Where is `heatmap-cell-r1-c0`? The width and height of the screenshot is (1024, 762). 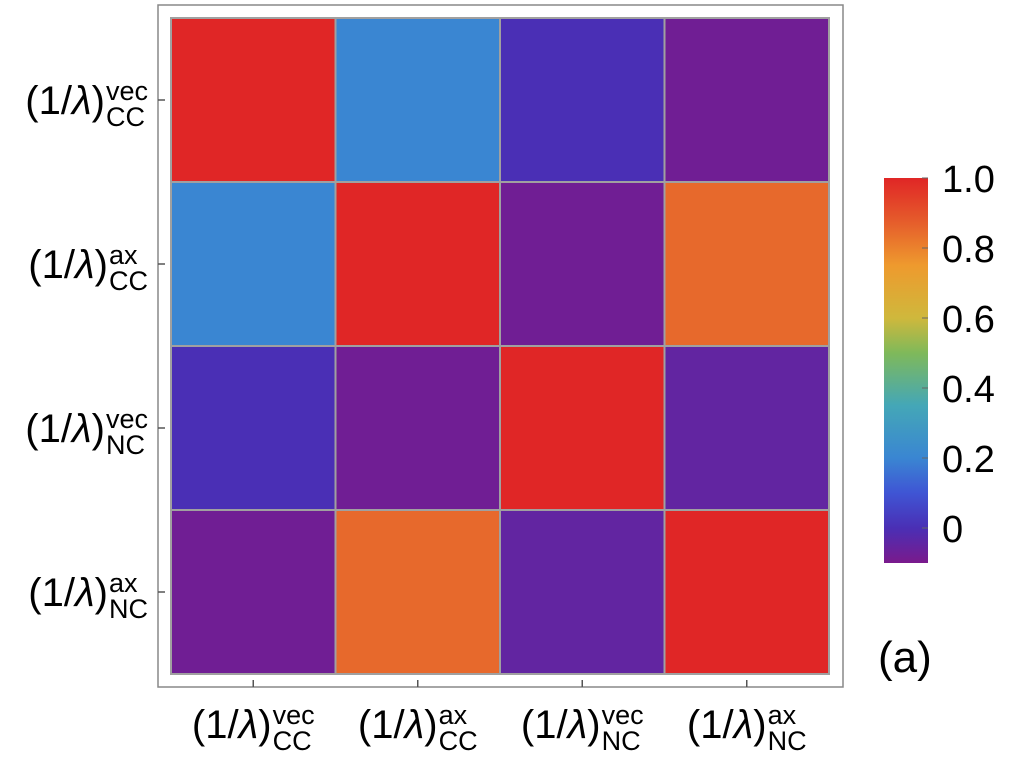 heatmap-cell-r1-c0 is located at coordinates (253, 264).